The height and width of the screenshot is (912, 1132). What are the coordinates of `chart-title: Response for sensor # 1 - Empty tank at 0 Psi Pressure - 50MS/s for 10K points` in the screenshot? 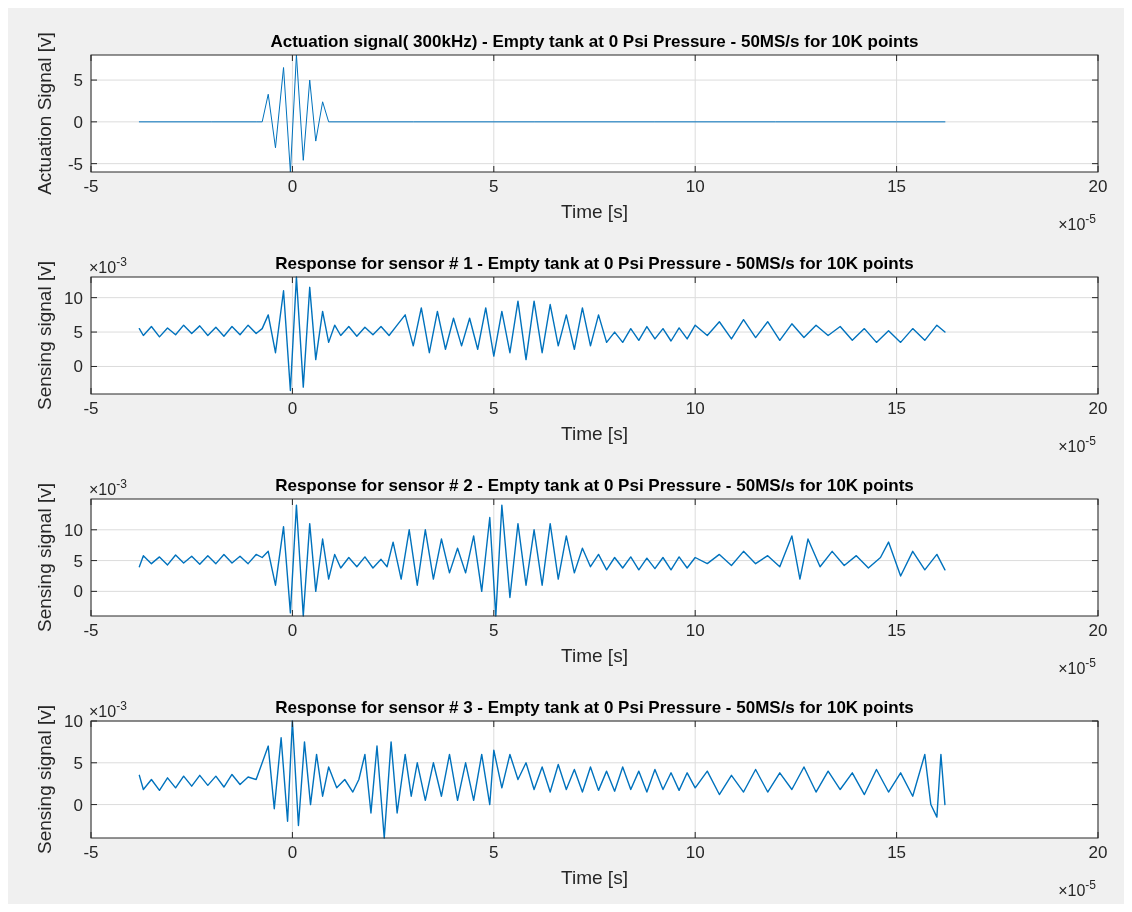 It's located at (594, 263).